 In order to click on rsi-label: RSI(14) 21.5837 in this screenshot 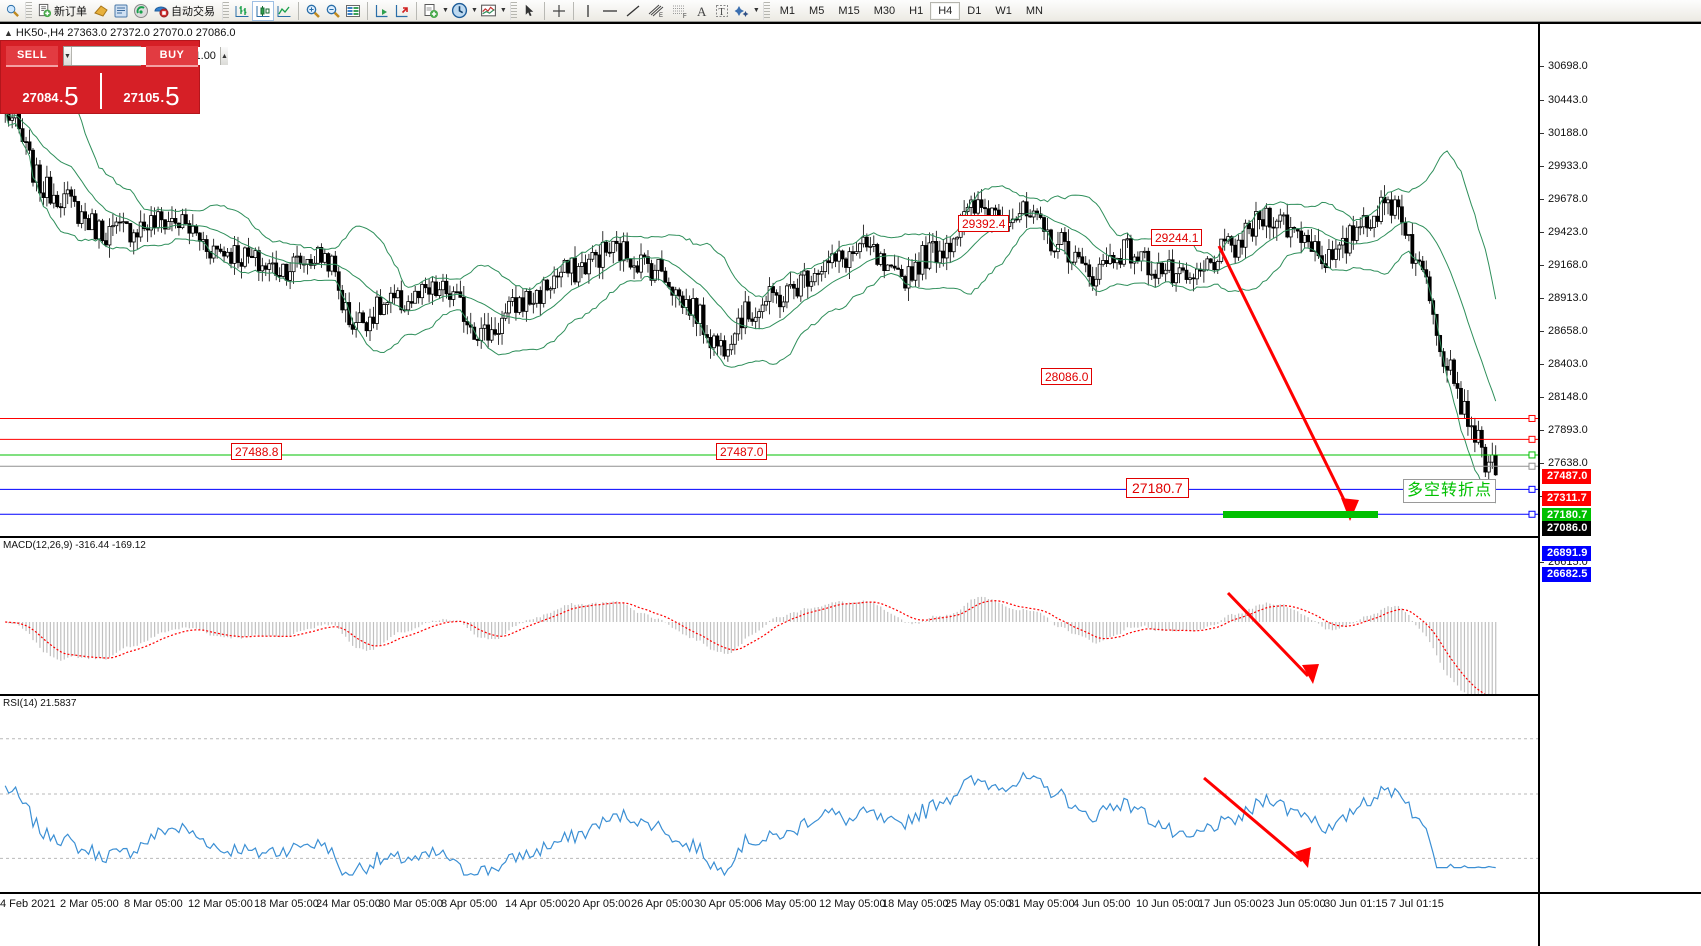, I will do `click(40, 703)`.